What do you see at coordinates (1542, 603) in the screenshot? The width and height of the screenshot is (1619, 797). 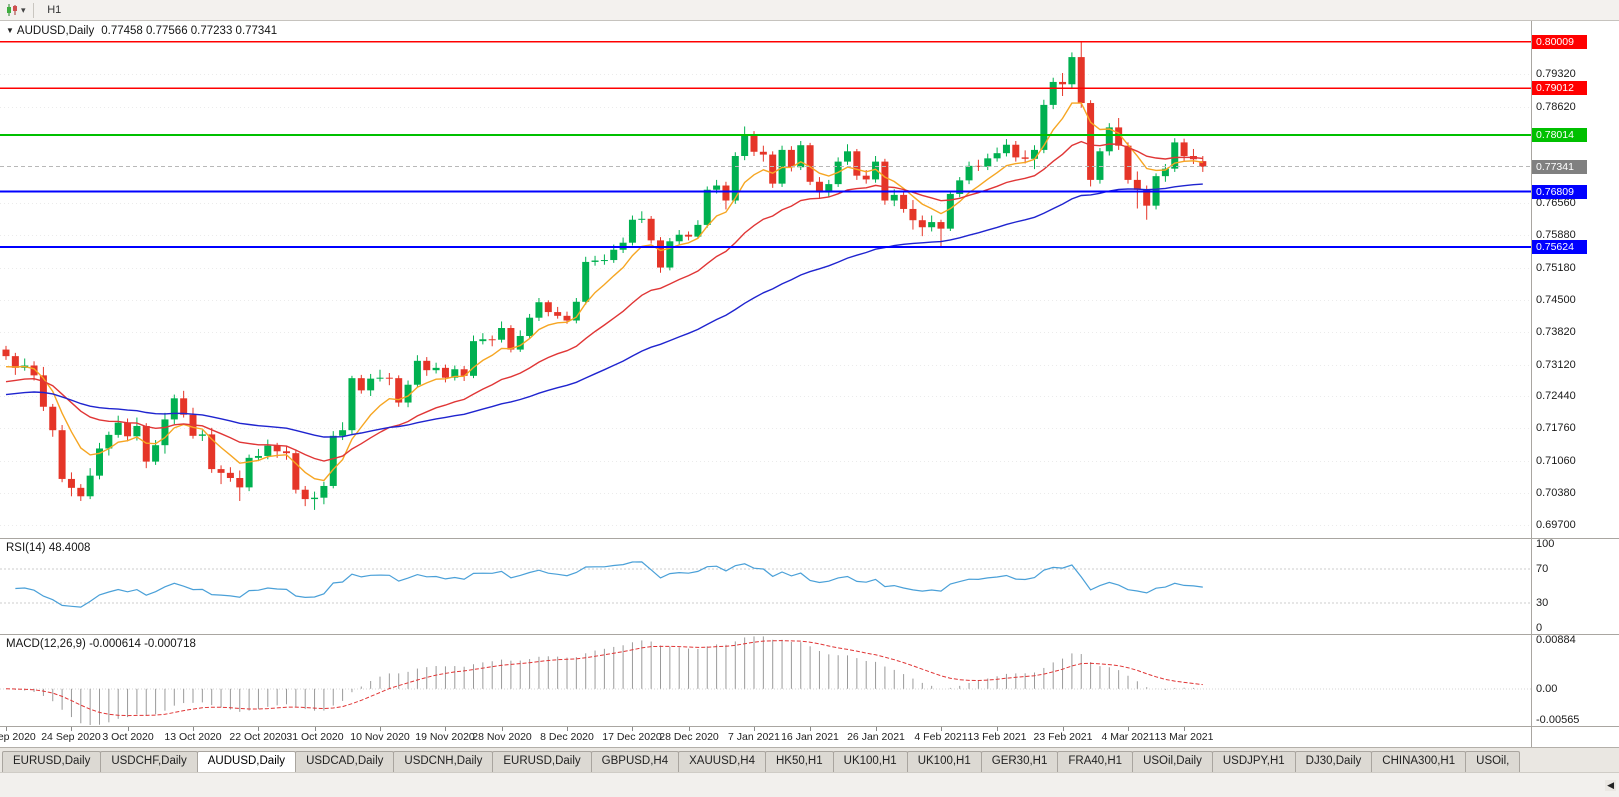 I see `rsi-tick-label: 30` at bounding box center [1542, 603].